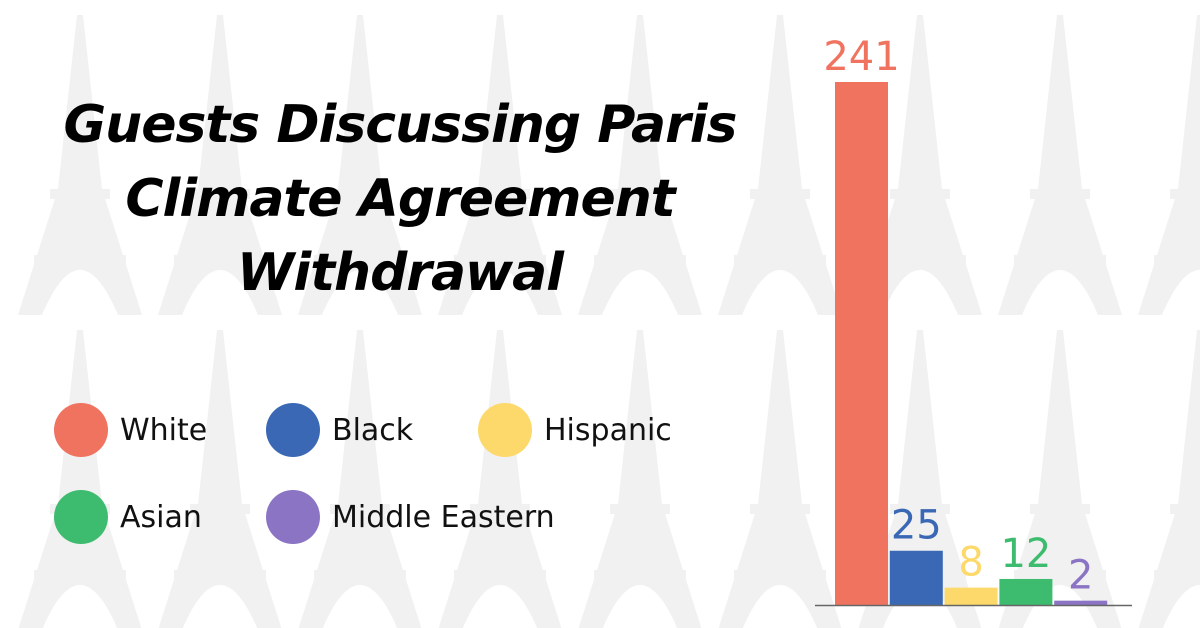 Image resolution: width=1200 pixels, height=628 pixels. Describe the element at coordinates (916, 577) in the screenshot. I see `bar-black` at that location.